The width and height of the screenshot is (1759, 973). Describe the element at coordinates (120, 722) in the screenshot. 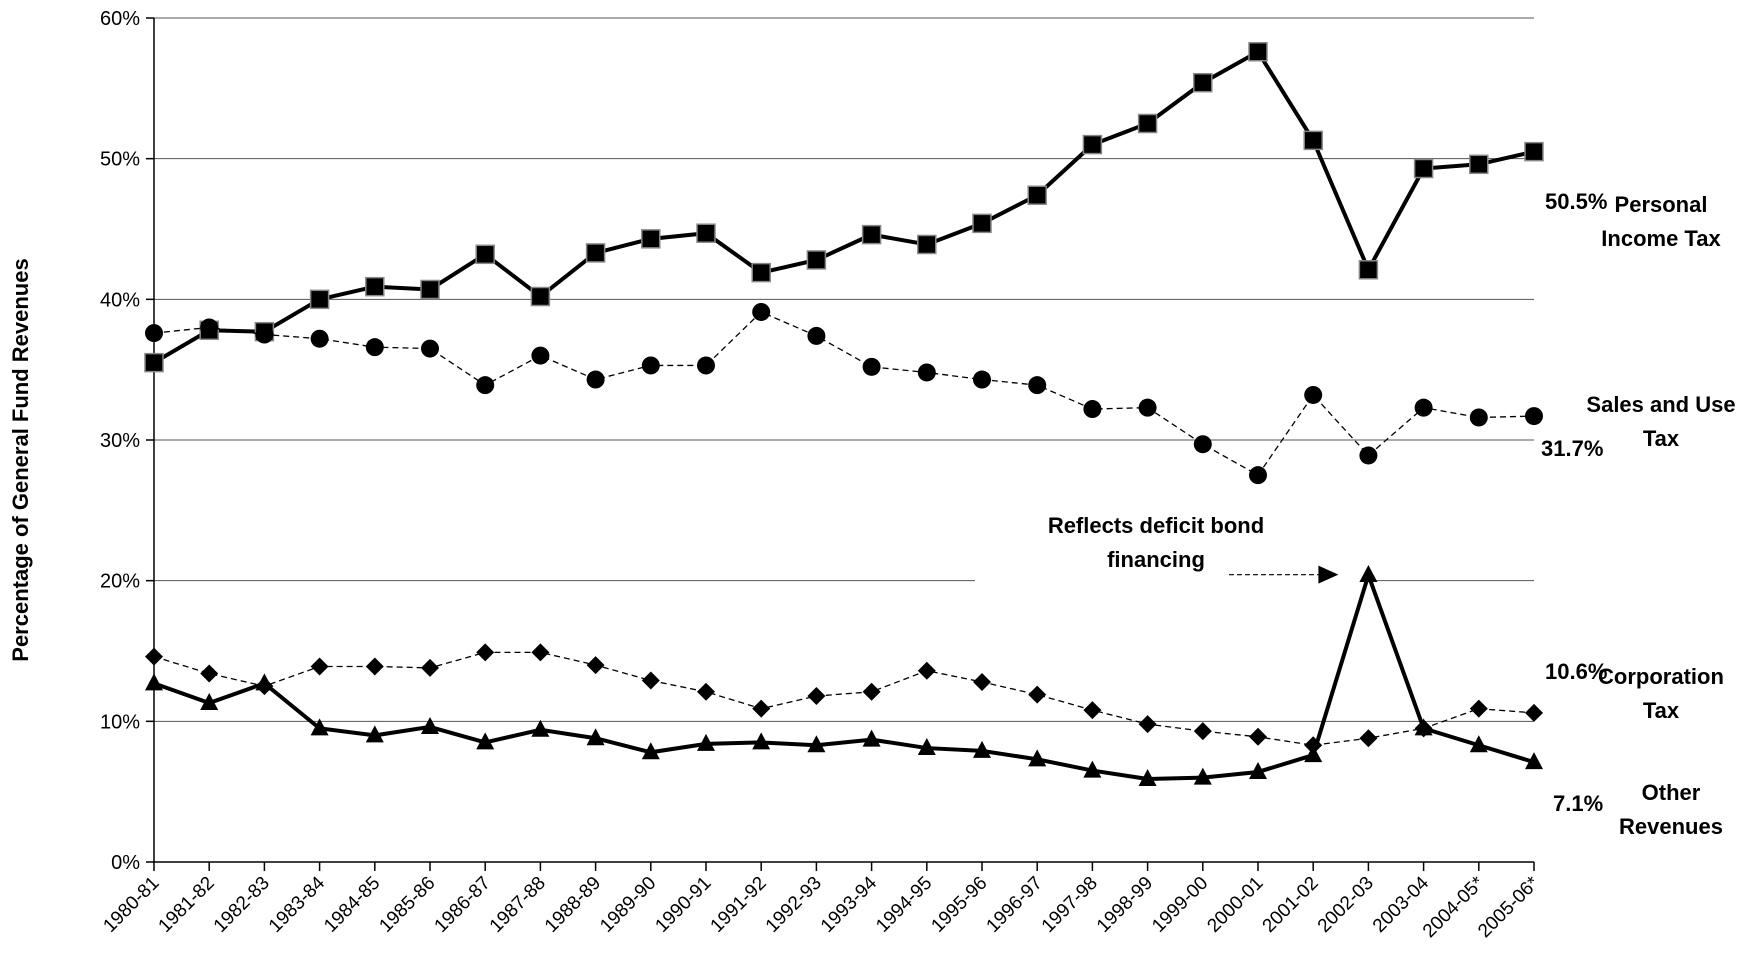

I see `y-tick-label: 10%` at that location.